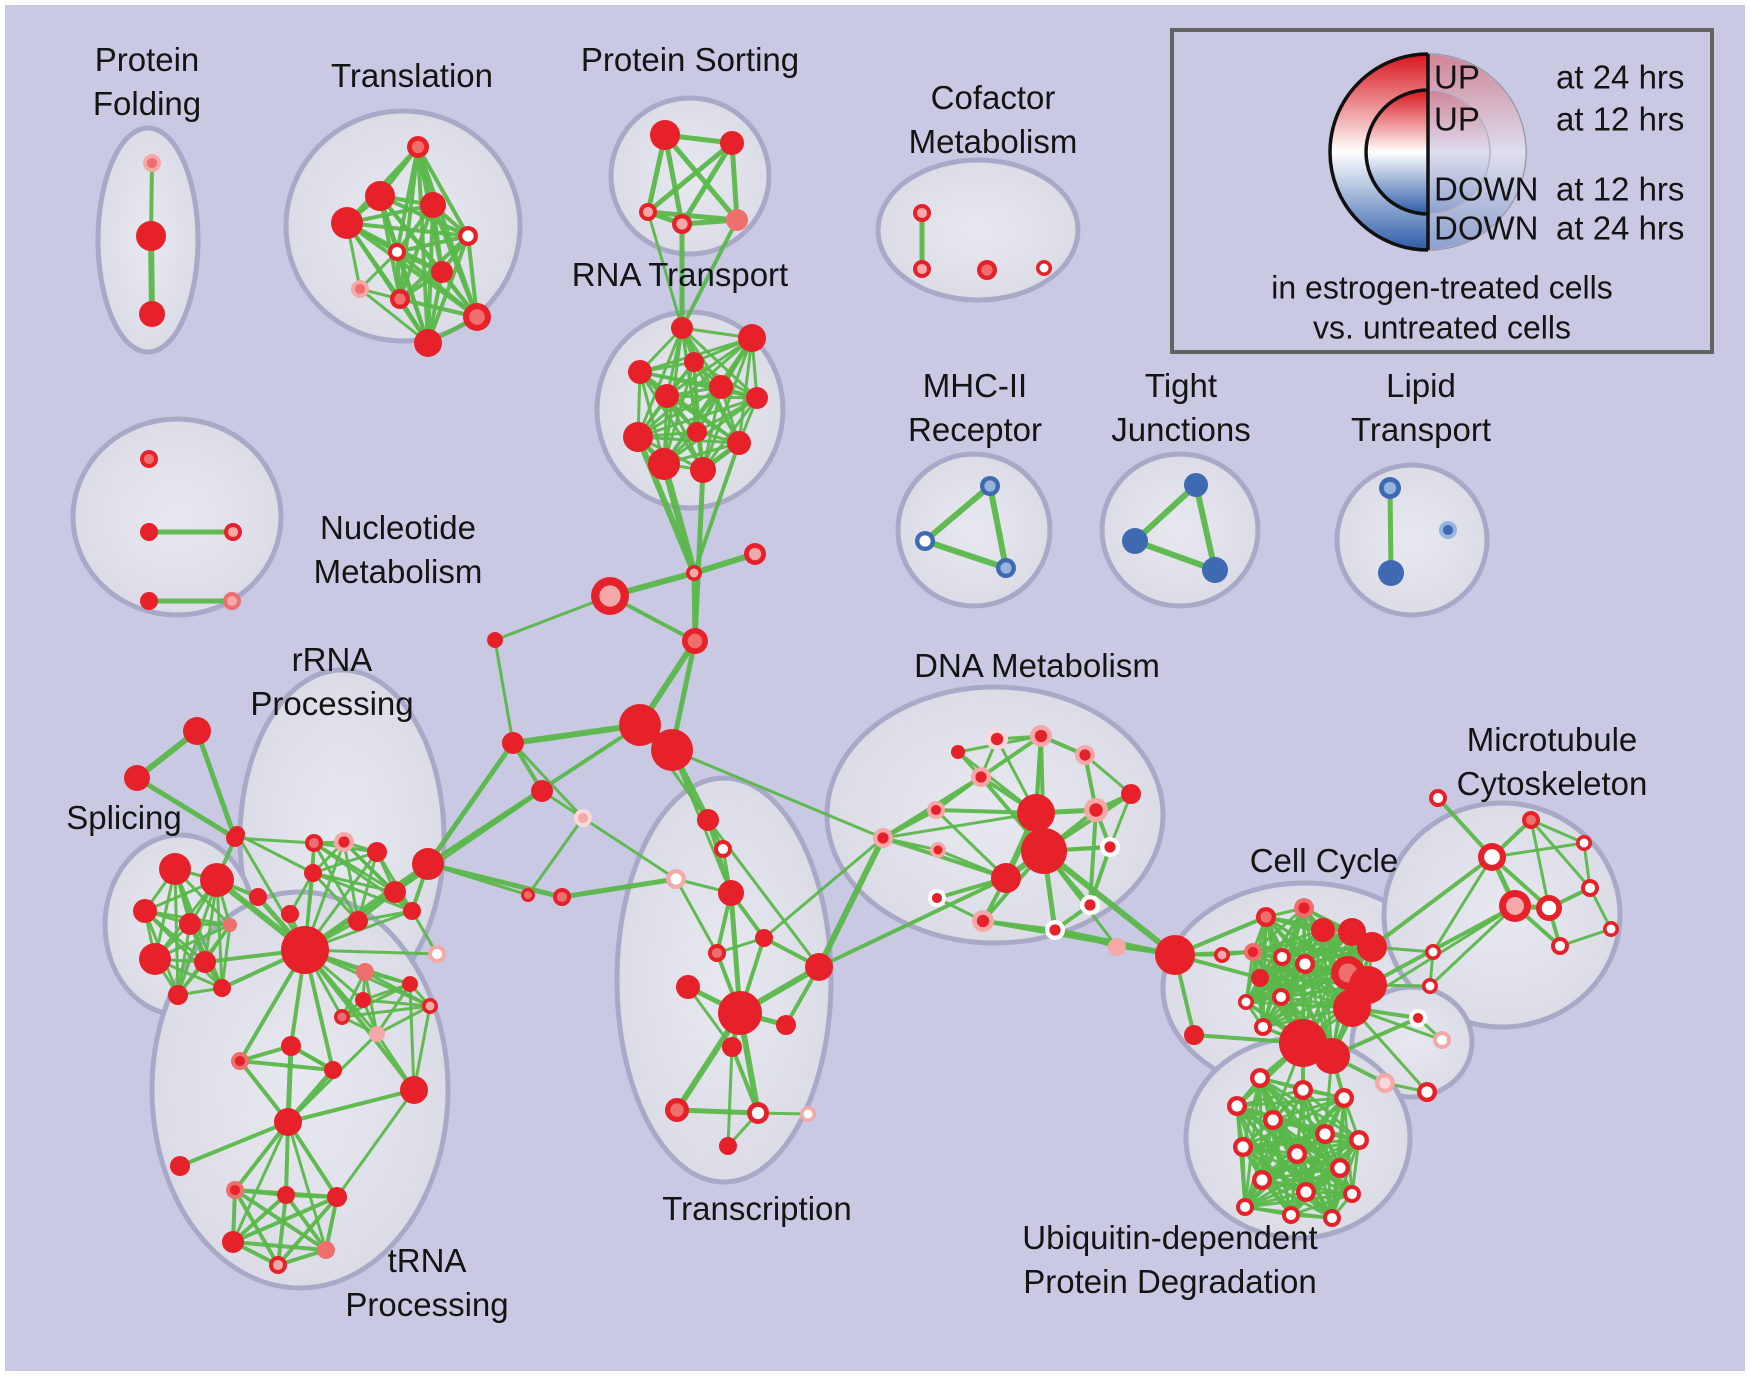 The width and height of the screenshot is (1750, 1376). What do you see at coordinates (680, 274) in the screenshot?
I see `rna-transport-label: RNA Transport` at bounding box center [680, 274].